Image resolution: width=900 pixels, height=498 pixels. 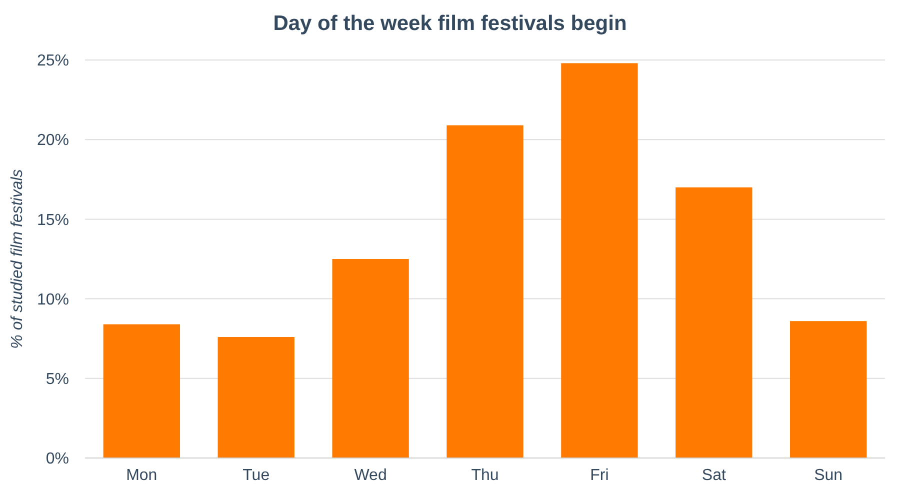 I want to click on chart-title: Day of the week film festivals begin, so click(x=450, y=23).